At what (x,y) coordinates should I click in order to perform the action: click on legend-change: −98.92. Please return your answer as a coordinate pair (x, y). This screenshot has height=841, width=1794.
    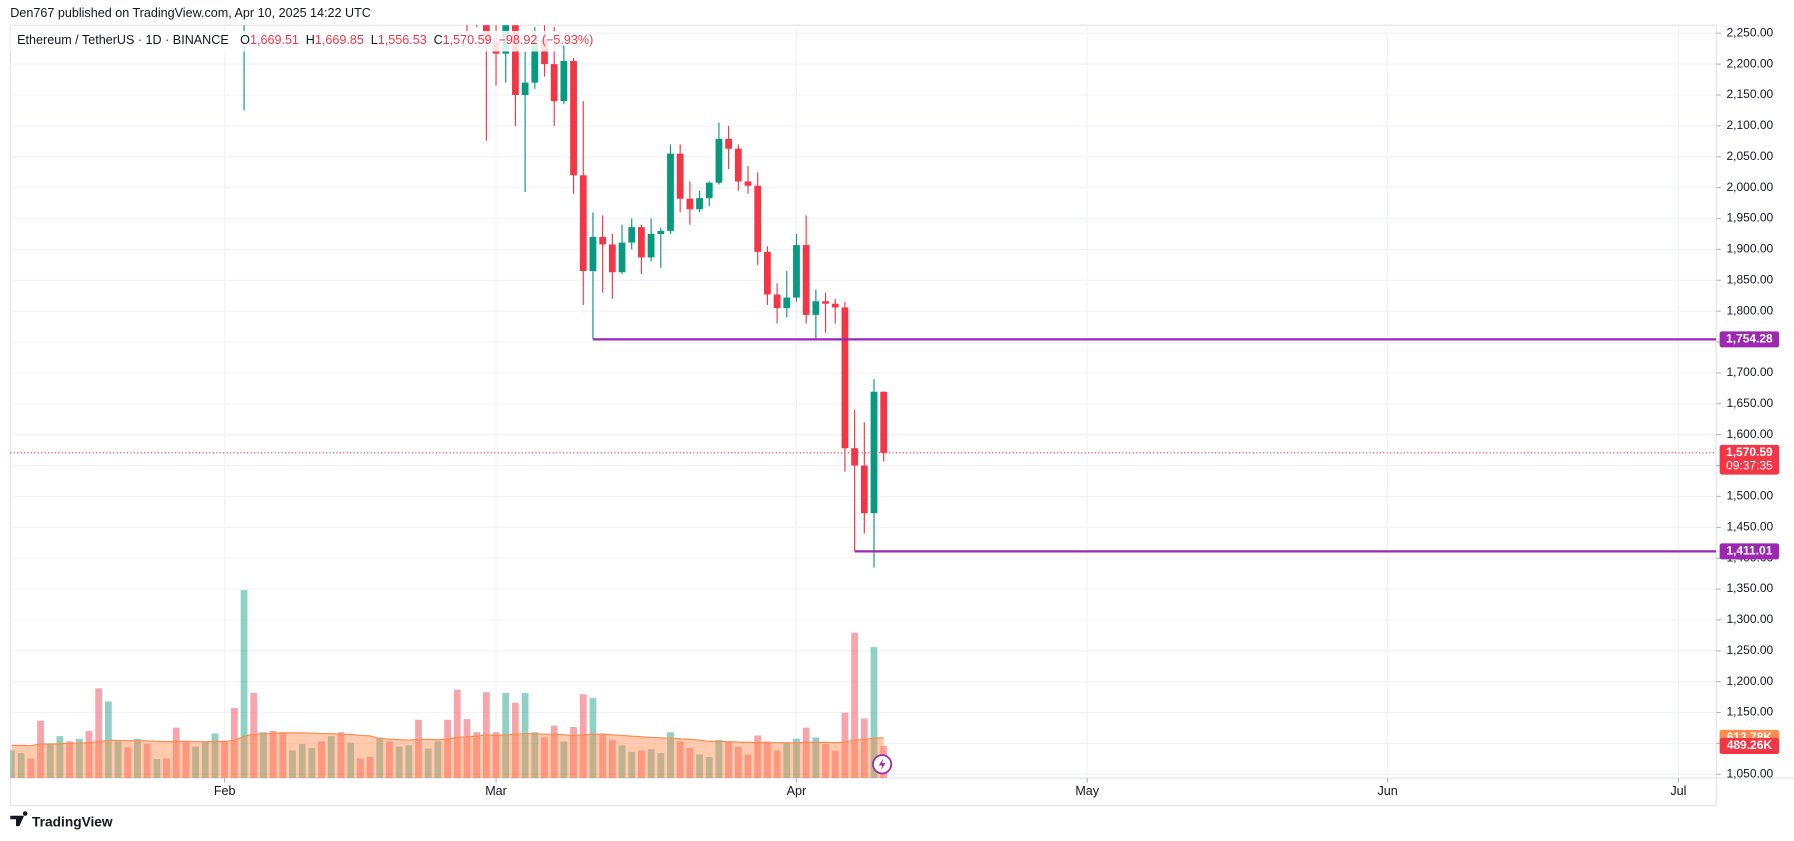
    Looking at the image, I should click on (518, 41).